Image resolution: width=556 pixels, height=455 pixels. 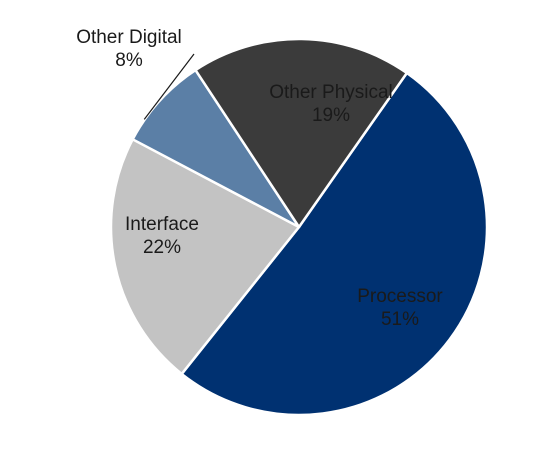 I want to click on slice-label-other-physical: Other Physical, so click(x=331, y=92).